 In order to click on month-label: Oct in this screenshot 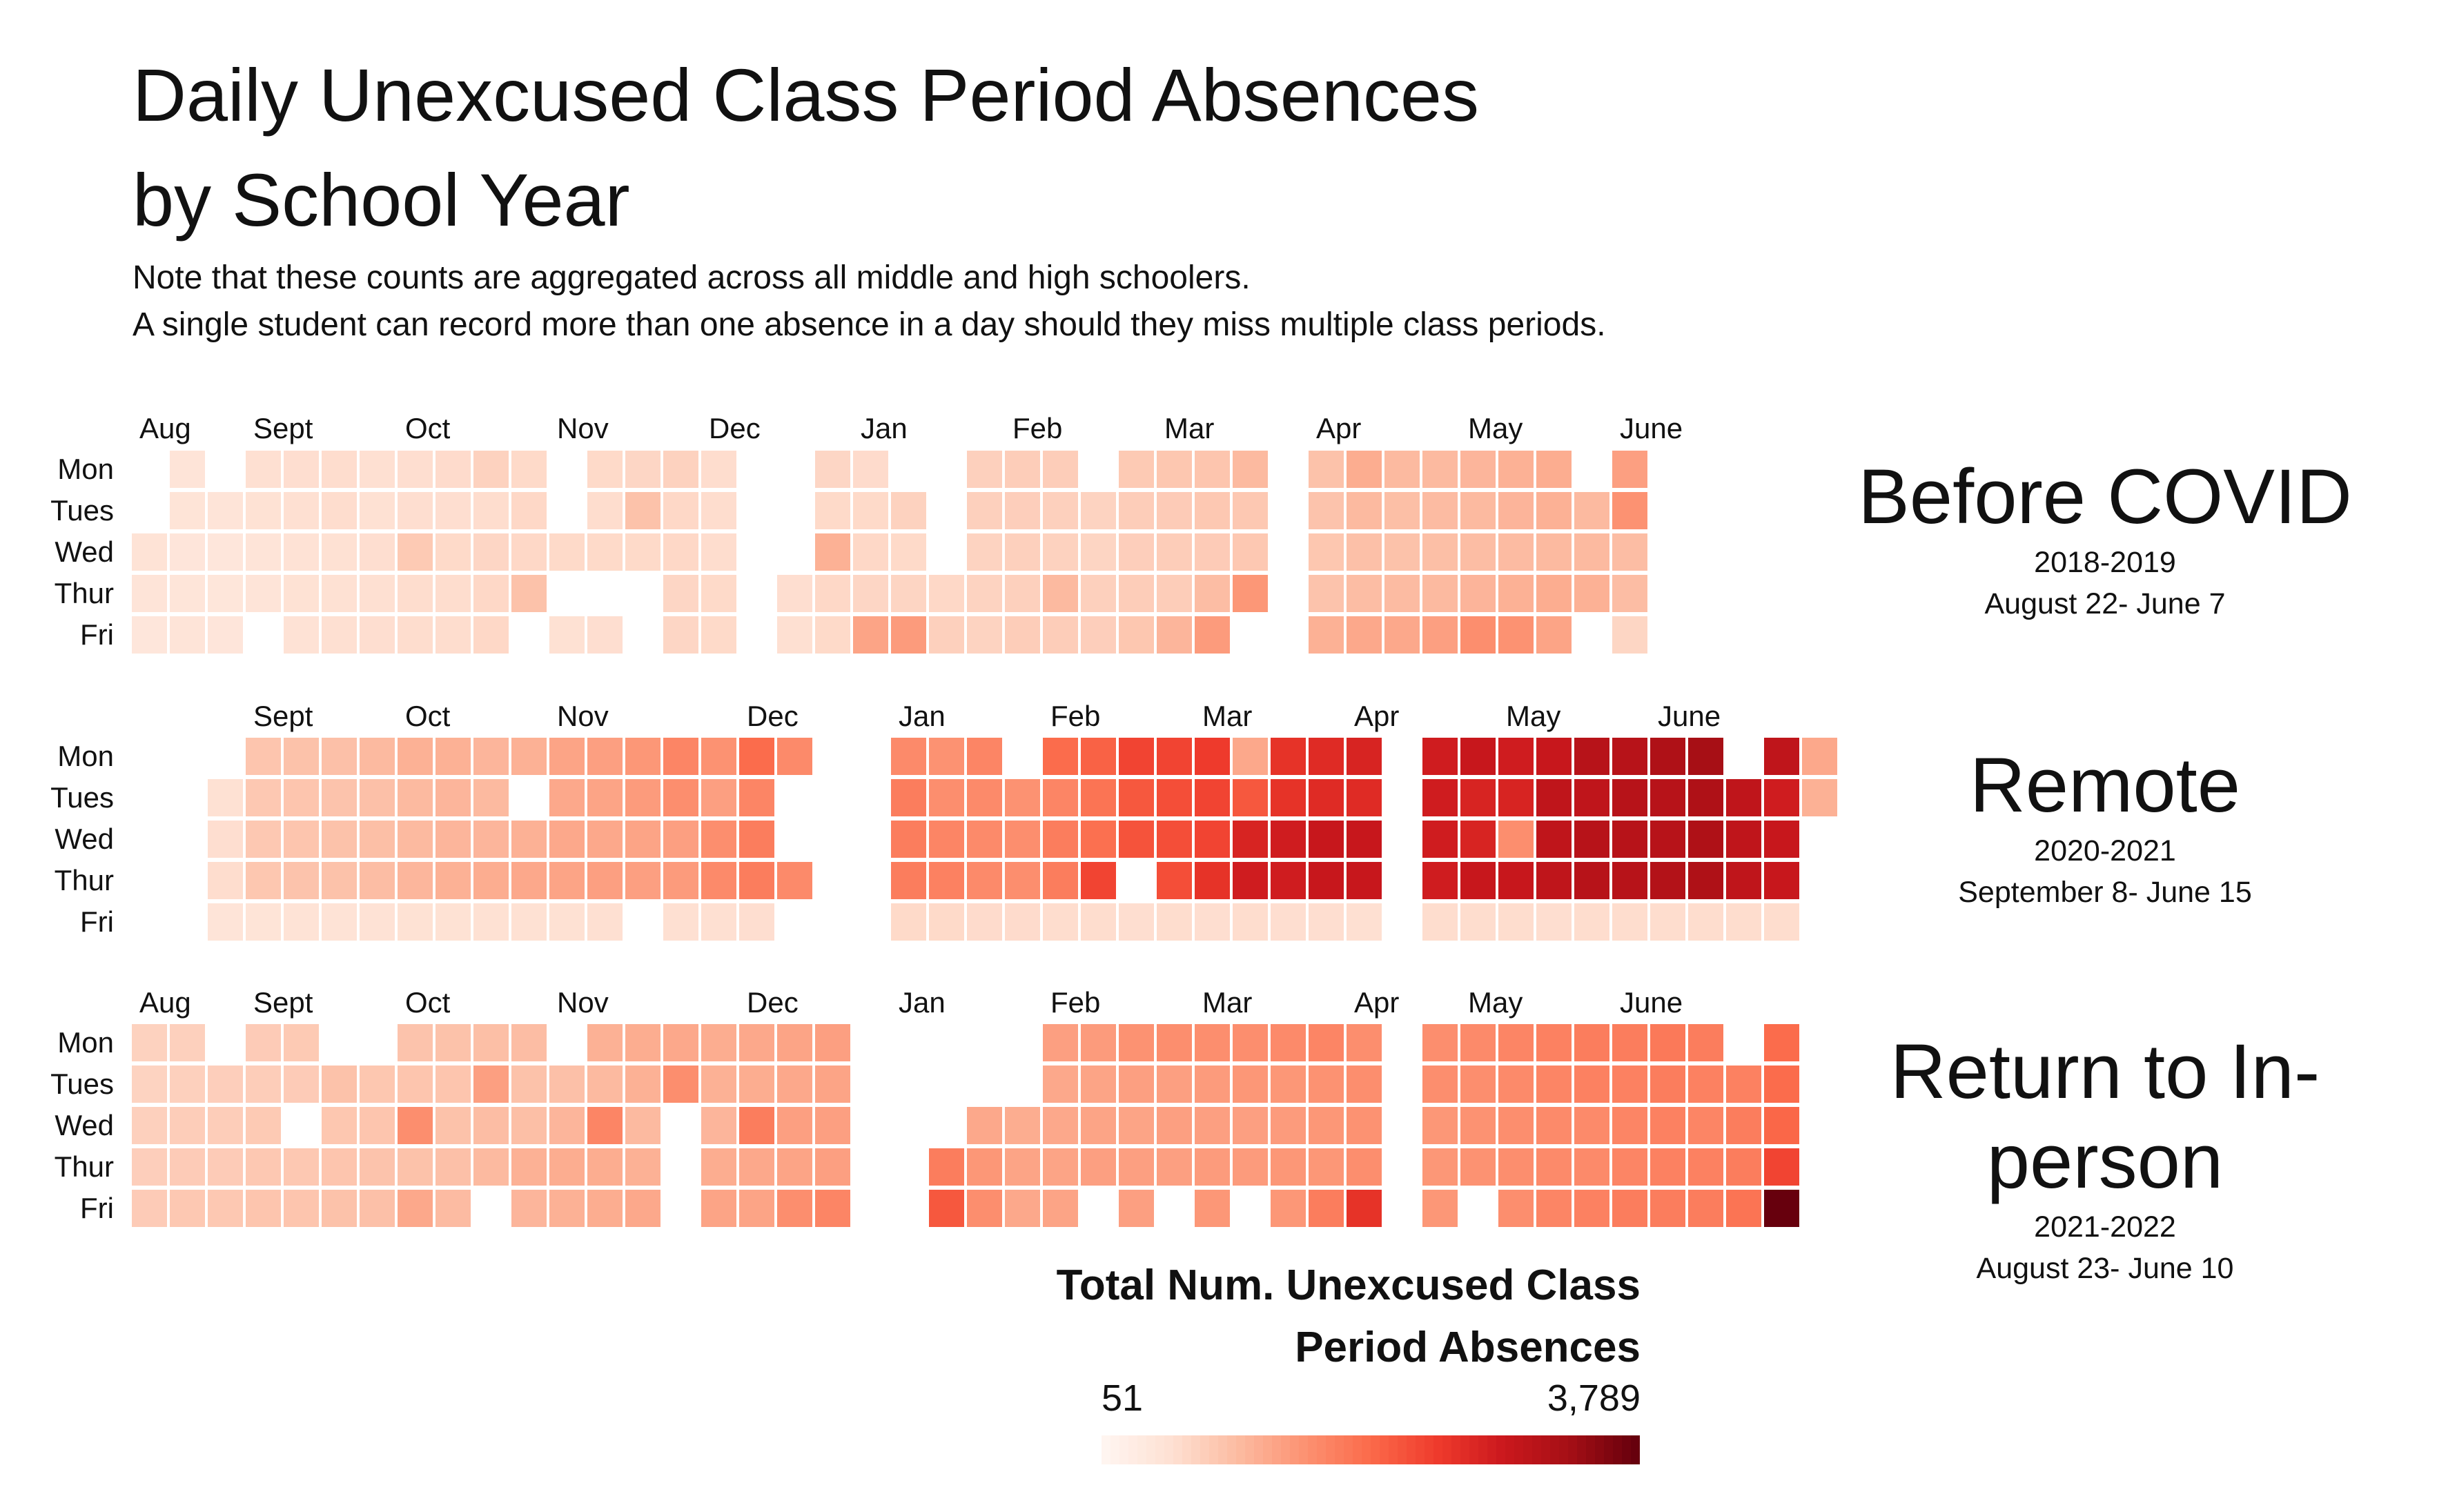, I will do `click(428, 428)`.